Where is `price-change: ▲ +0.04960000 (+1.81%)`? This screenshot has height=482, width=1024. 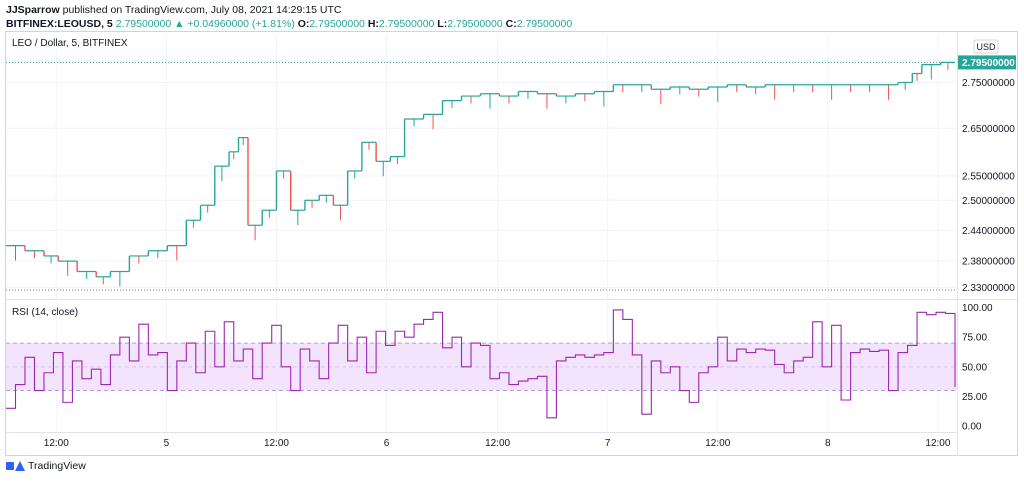 price-change: ▲ +0.04960000 (+1.81%) is located at coordinates (234, 24).